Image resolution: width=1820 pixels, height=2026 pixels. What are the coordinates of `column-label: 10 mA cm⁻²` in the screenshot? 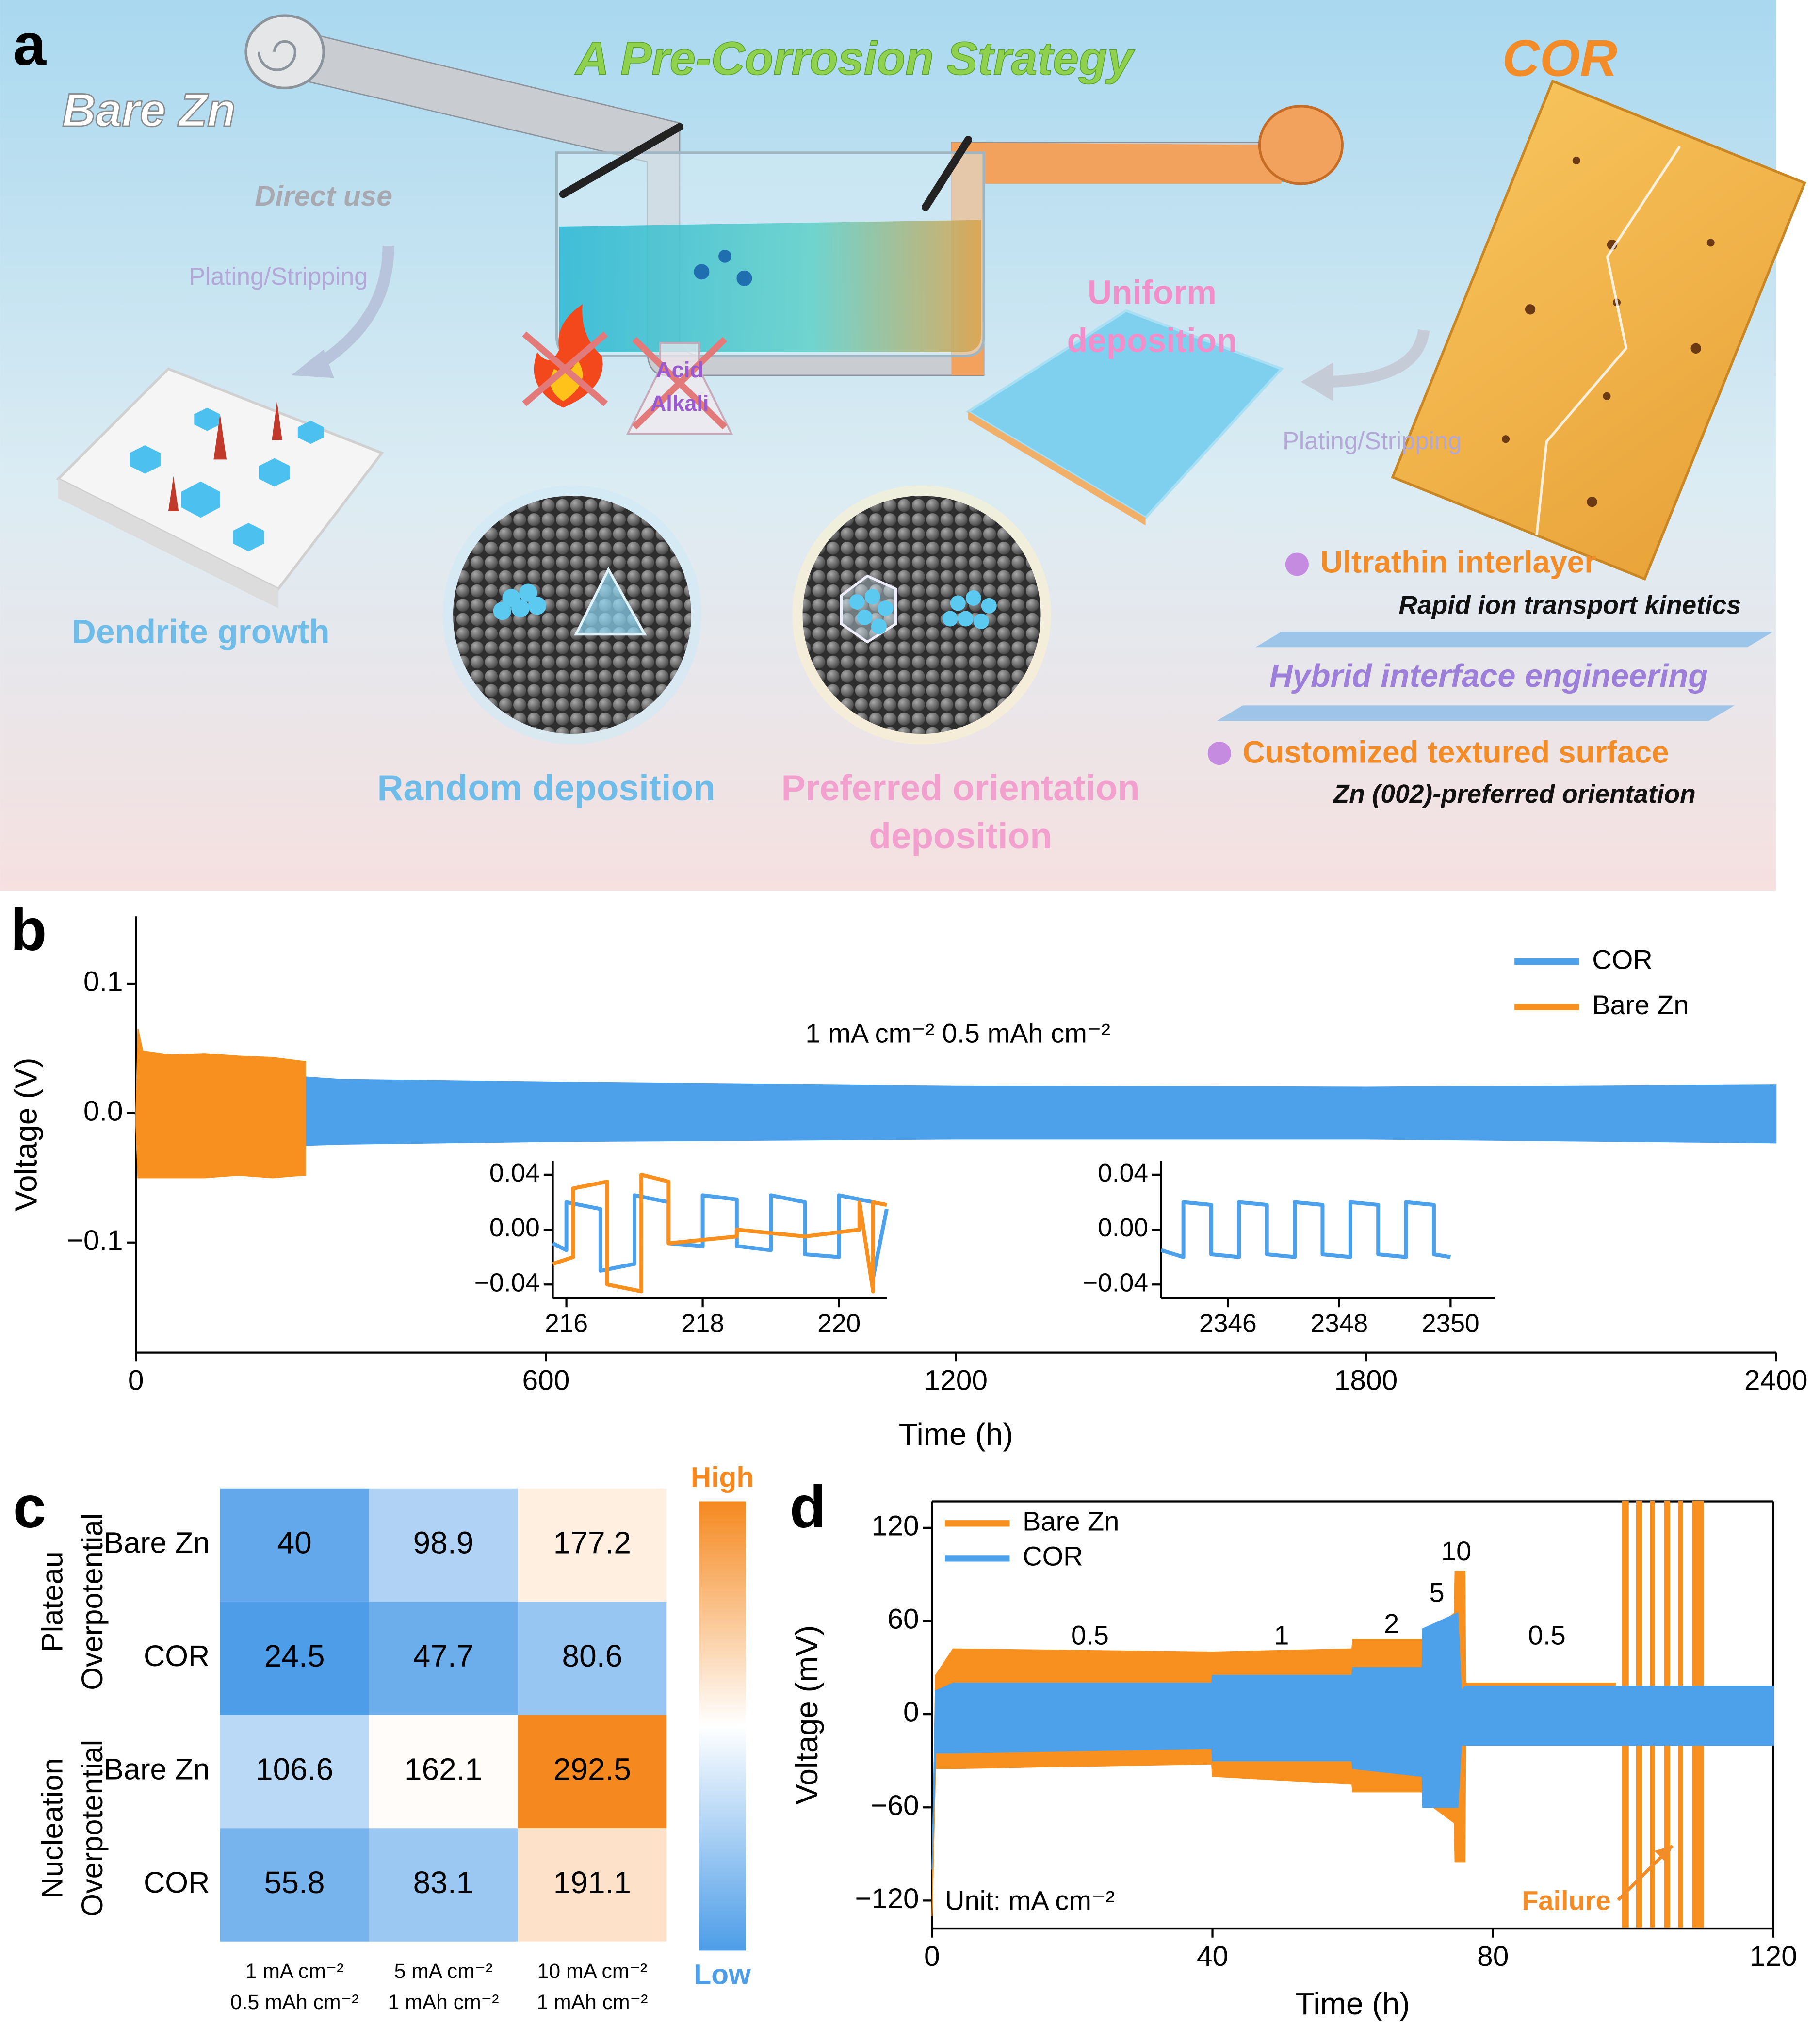 It's located at (592, 1971).